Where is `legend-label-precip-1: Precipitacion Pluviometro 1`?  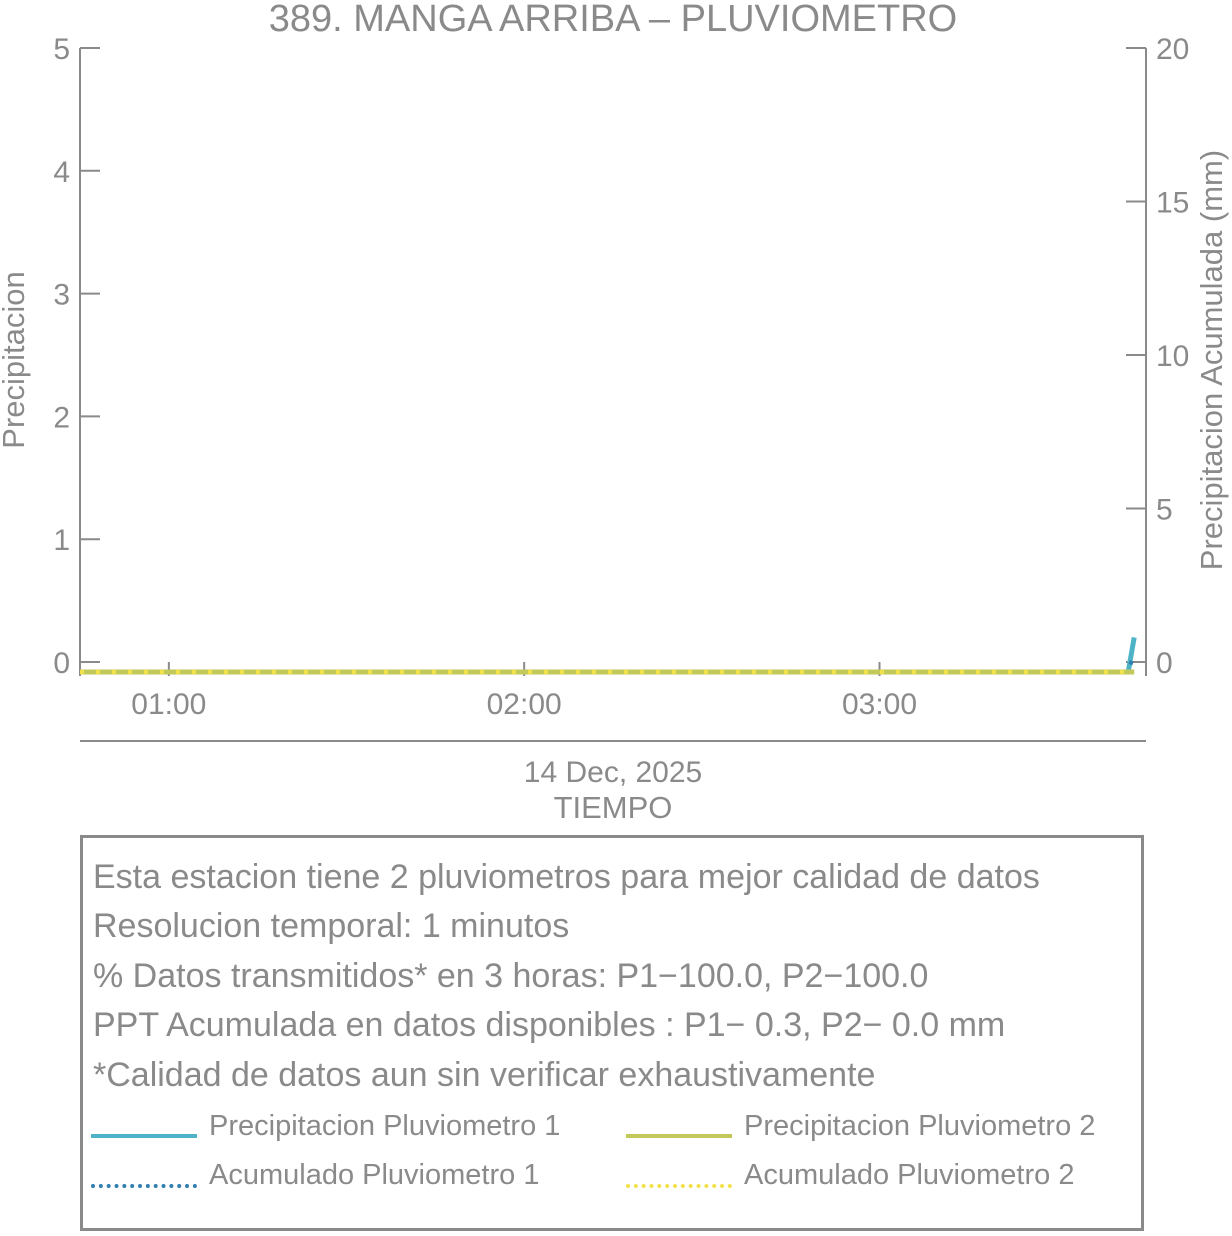 legend-label-precip-1: Precipitacion Pluviometro 1 is located at coordinates (385, 1126).